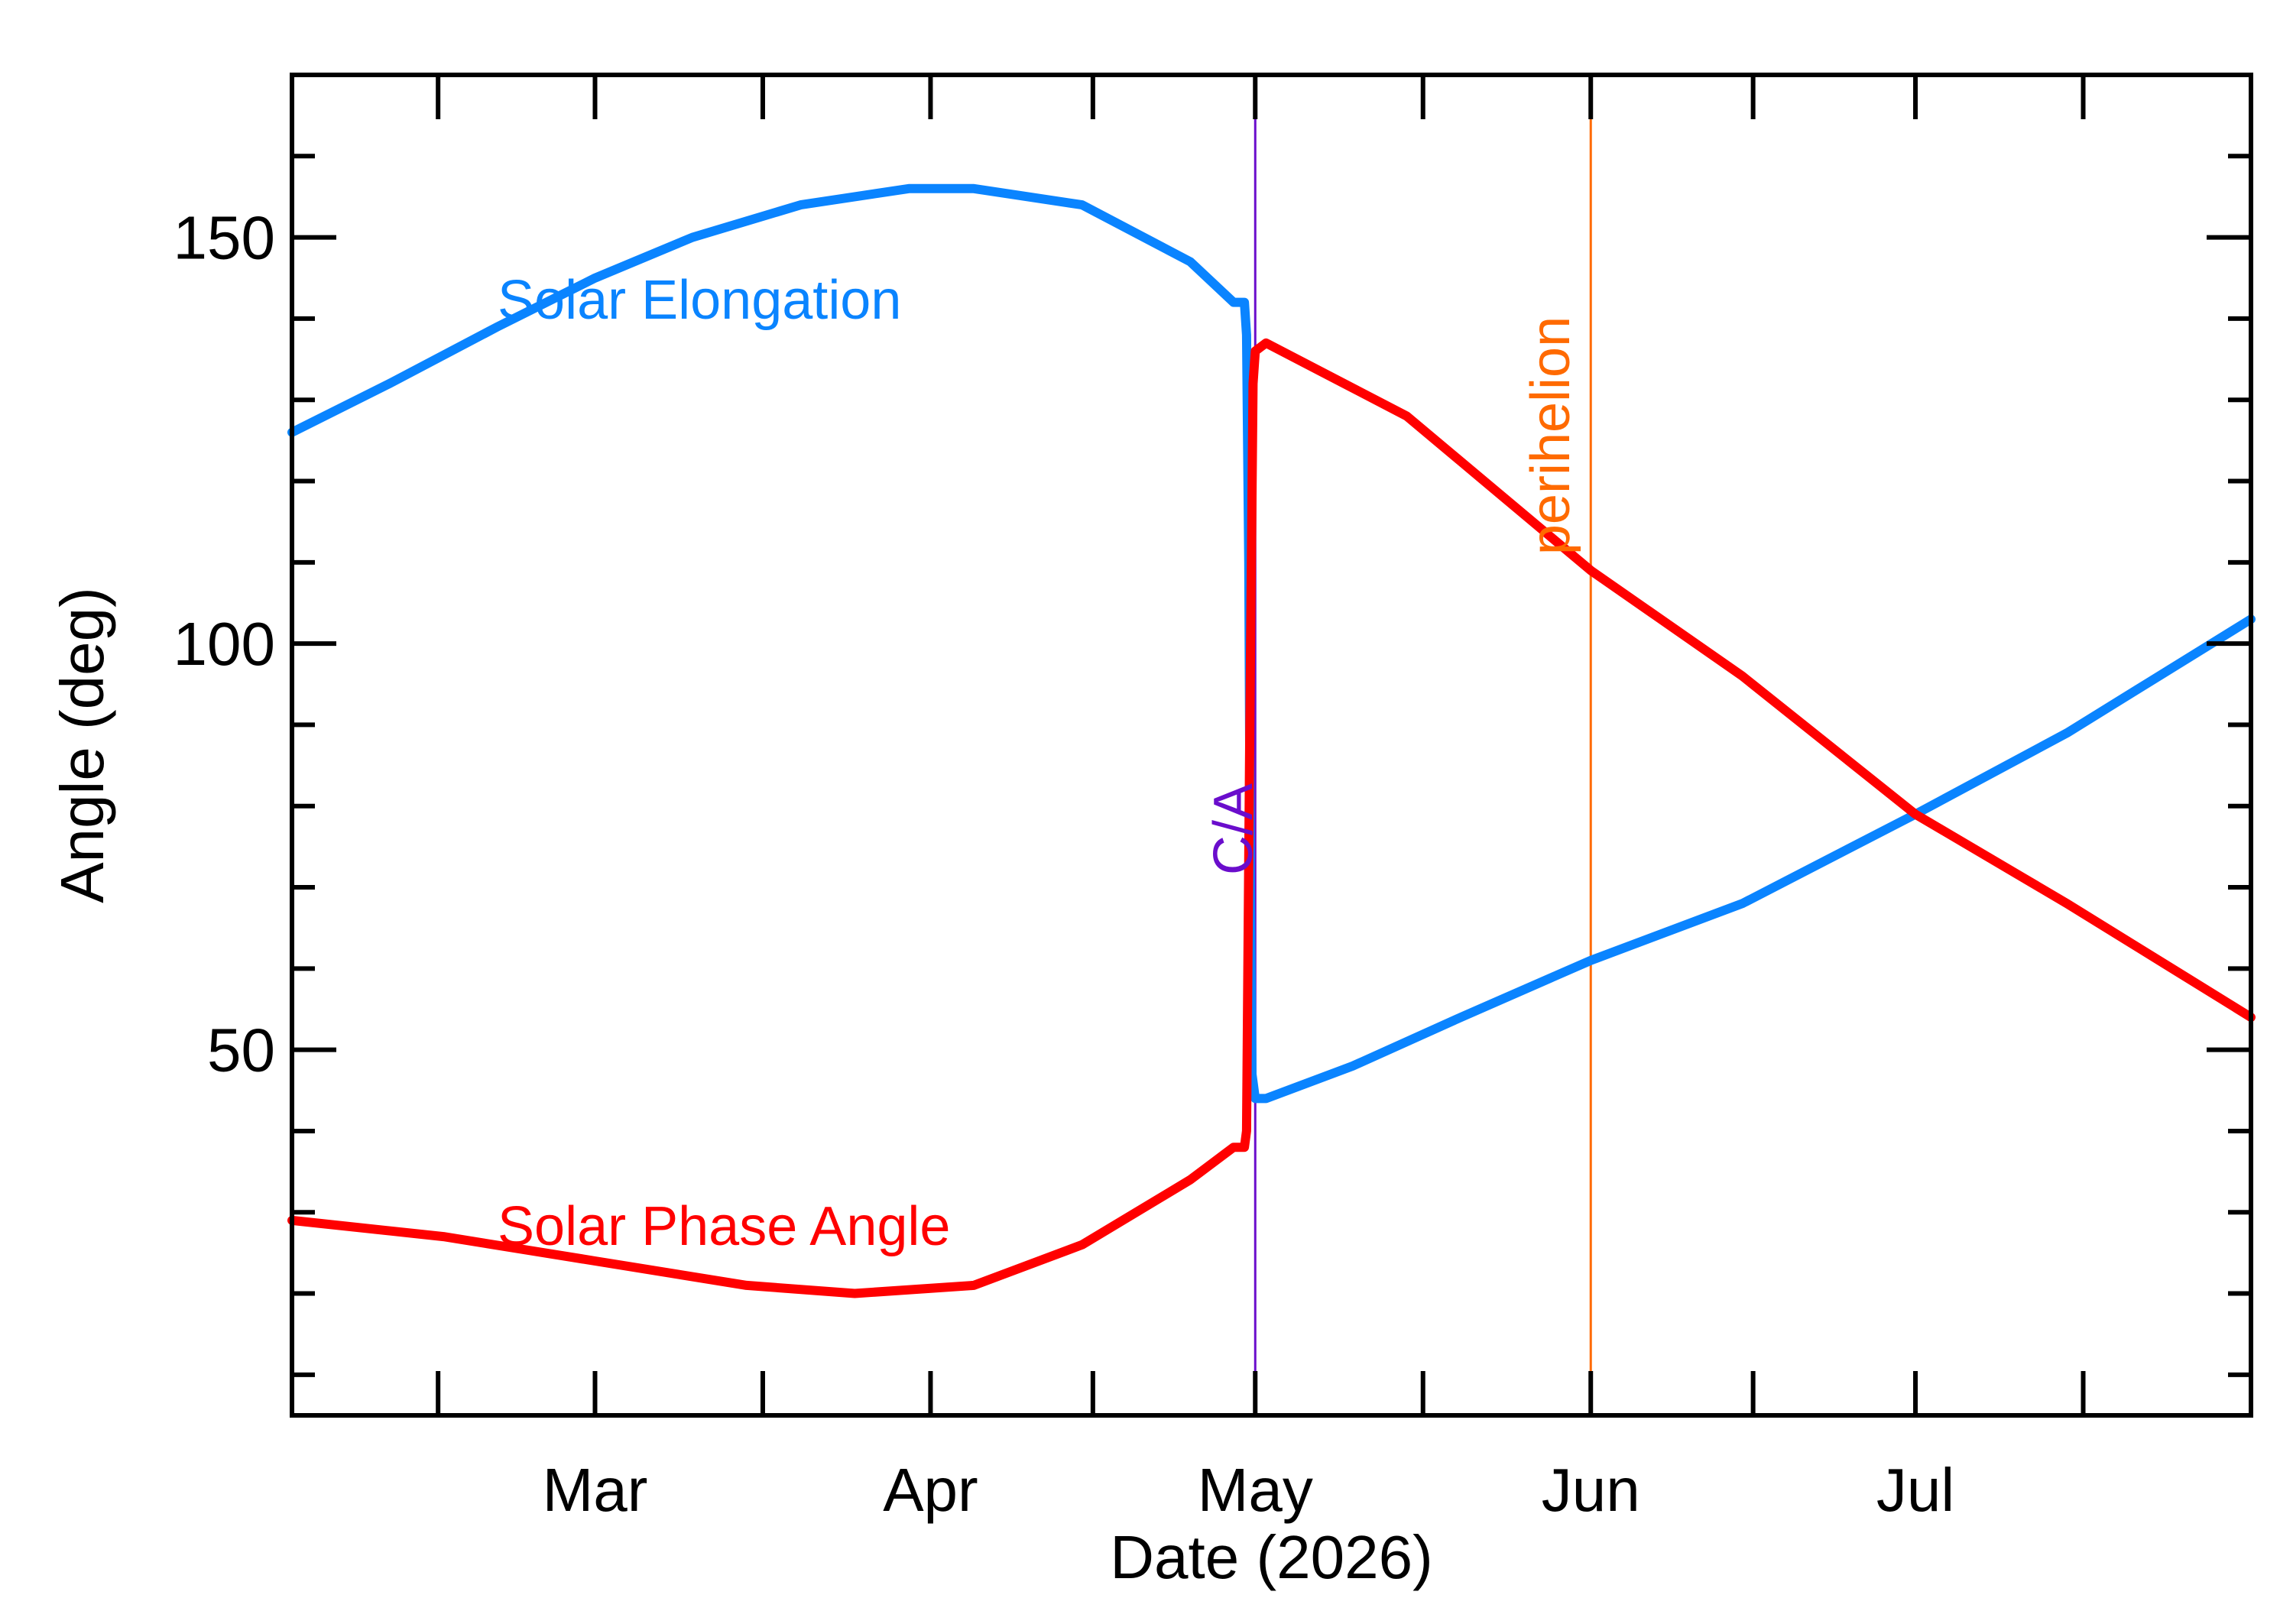 Image resolution: width=2293 pixels, height=1624 pixels. Describe the element at coordinates (699, 300) in the screenshot. I see `annotation-solar-elongation: Solar Elongation` at that location.